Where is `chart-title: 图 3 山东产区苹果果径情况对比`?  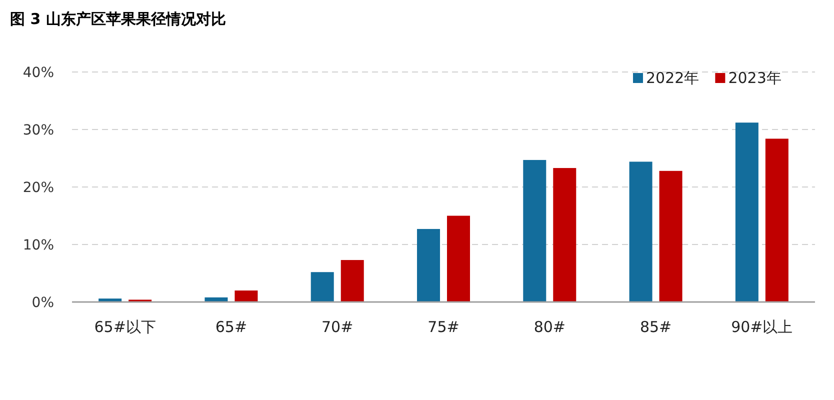
chart-title: 图 3 山东产区苹果果径情况对比 is located at coordinates (118, 19).